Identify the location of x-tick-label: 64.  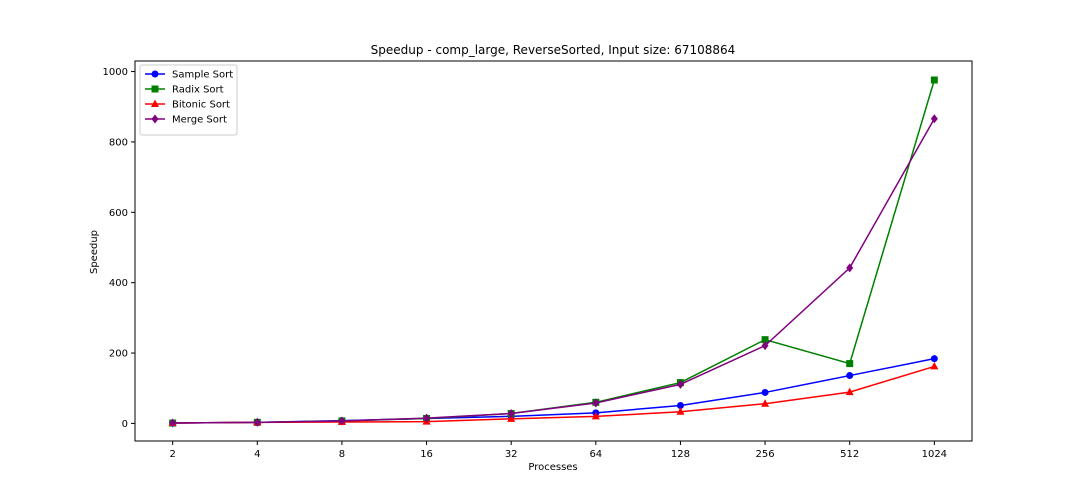
(595, 454).